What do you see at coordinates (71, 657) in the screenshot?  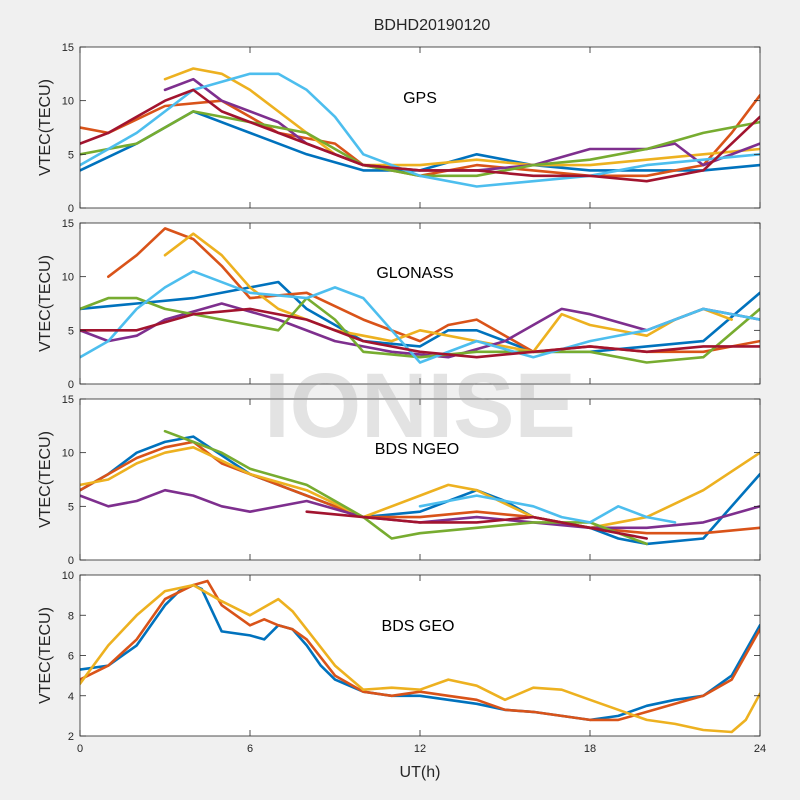 I see `y-tick-label: 6` at bounding box center [71, 657].